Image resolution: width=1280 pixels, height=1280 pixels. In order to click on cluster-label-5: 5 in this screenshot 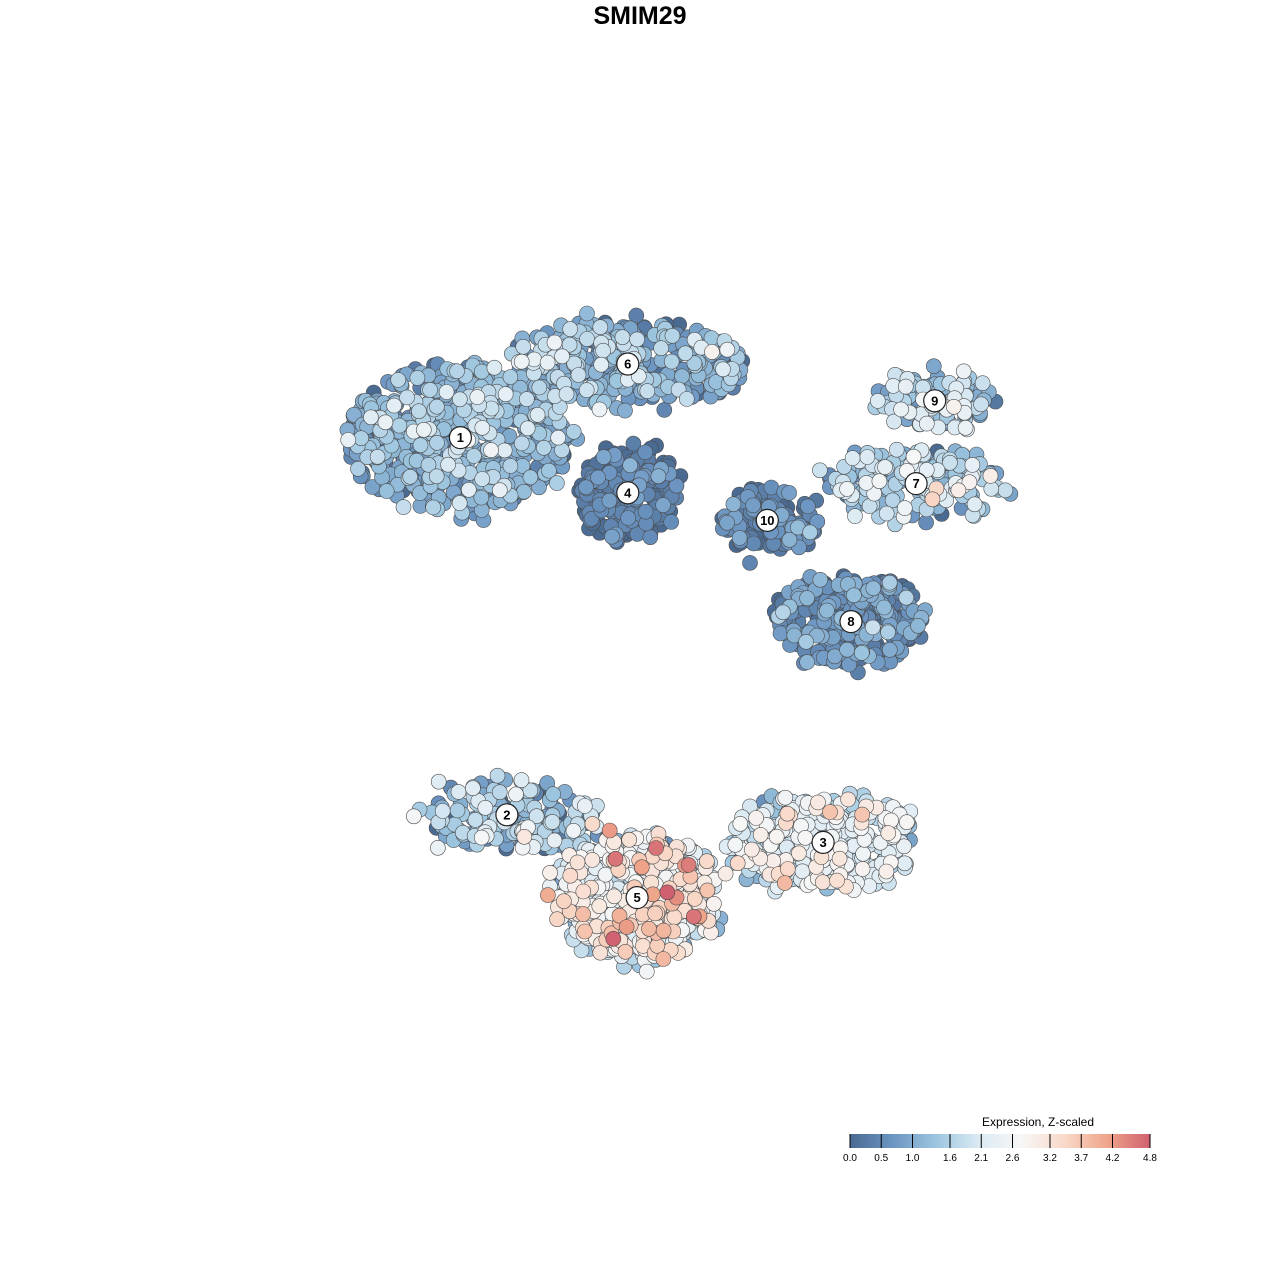, I will do `click(637, 897)`.